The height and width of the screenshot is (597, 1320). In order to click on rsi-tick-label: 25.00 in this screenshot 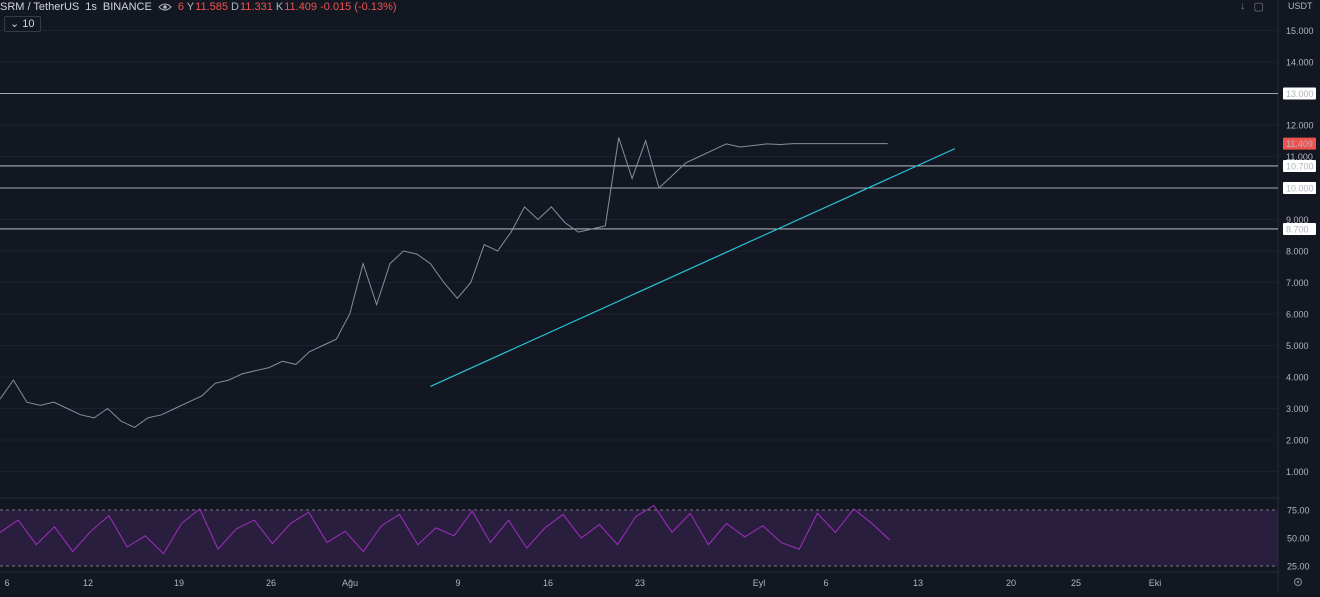, I will do `click(1298, 567)`.